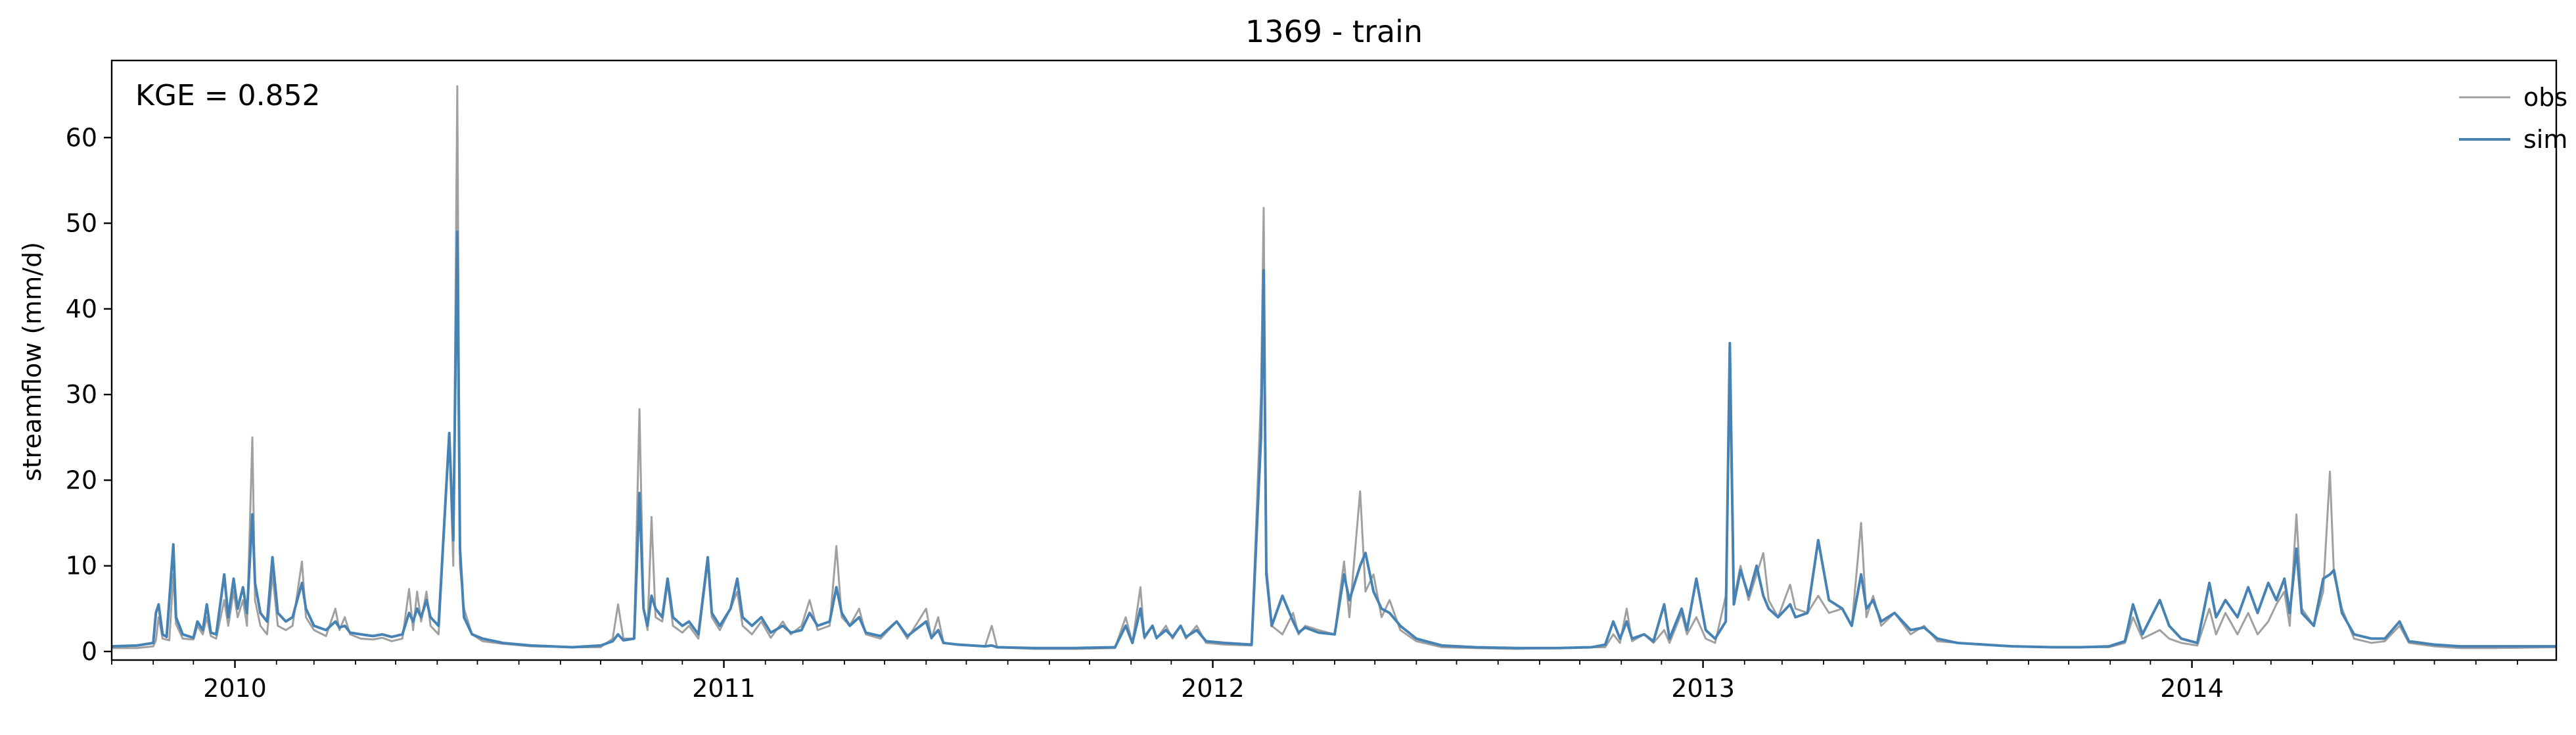 This screenshot has height=735, width=2576. I want to click on y-tick-label: 0, so click(89, 651).